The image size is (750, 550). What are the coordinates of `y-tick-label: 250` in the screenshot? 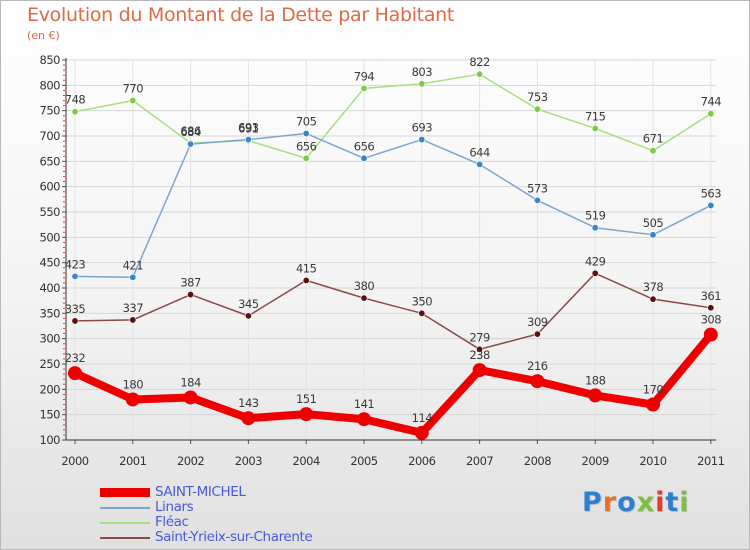 It's located at (50, 364).